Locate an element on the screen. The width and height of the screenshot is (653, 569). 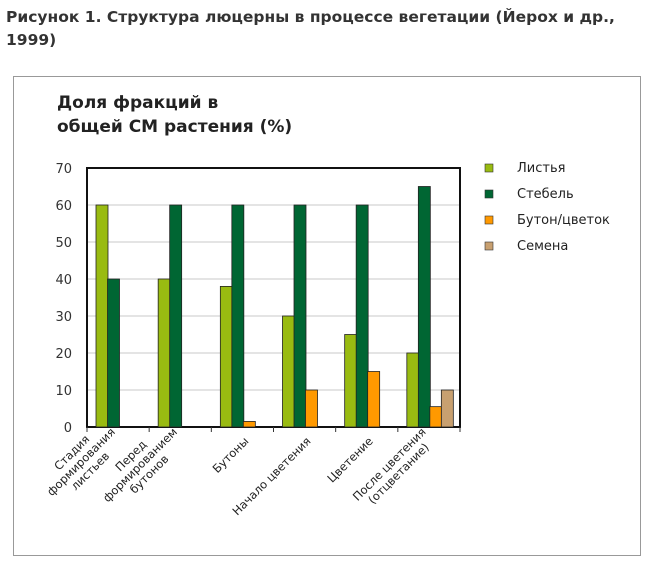
chart-title-line: Доля фракций в is located at coordinates (137, 103).